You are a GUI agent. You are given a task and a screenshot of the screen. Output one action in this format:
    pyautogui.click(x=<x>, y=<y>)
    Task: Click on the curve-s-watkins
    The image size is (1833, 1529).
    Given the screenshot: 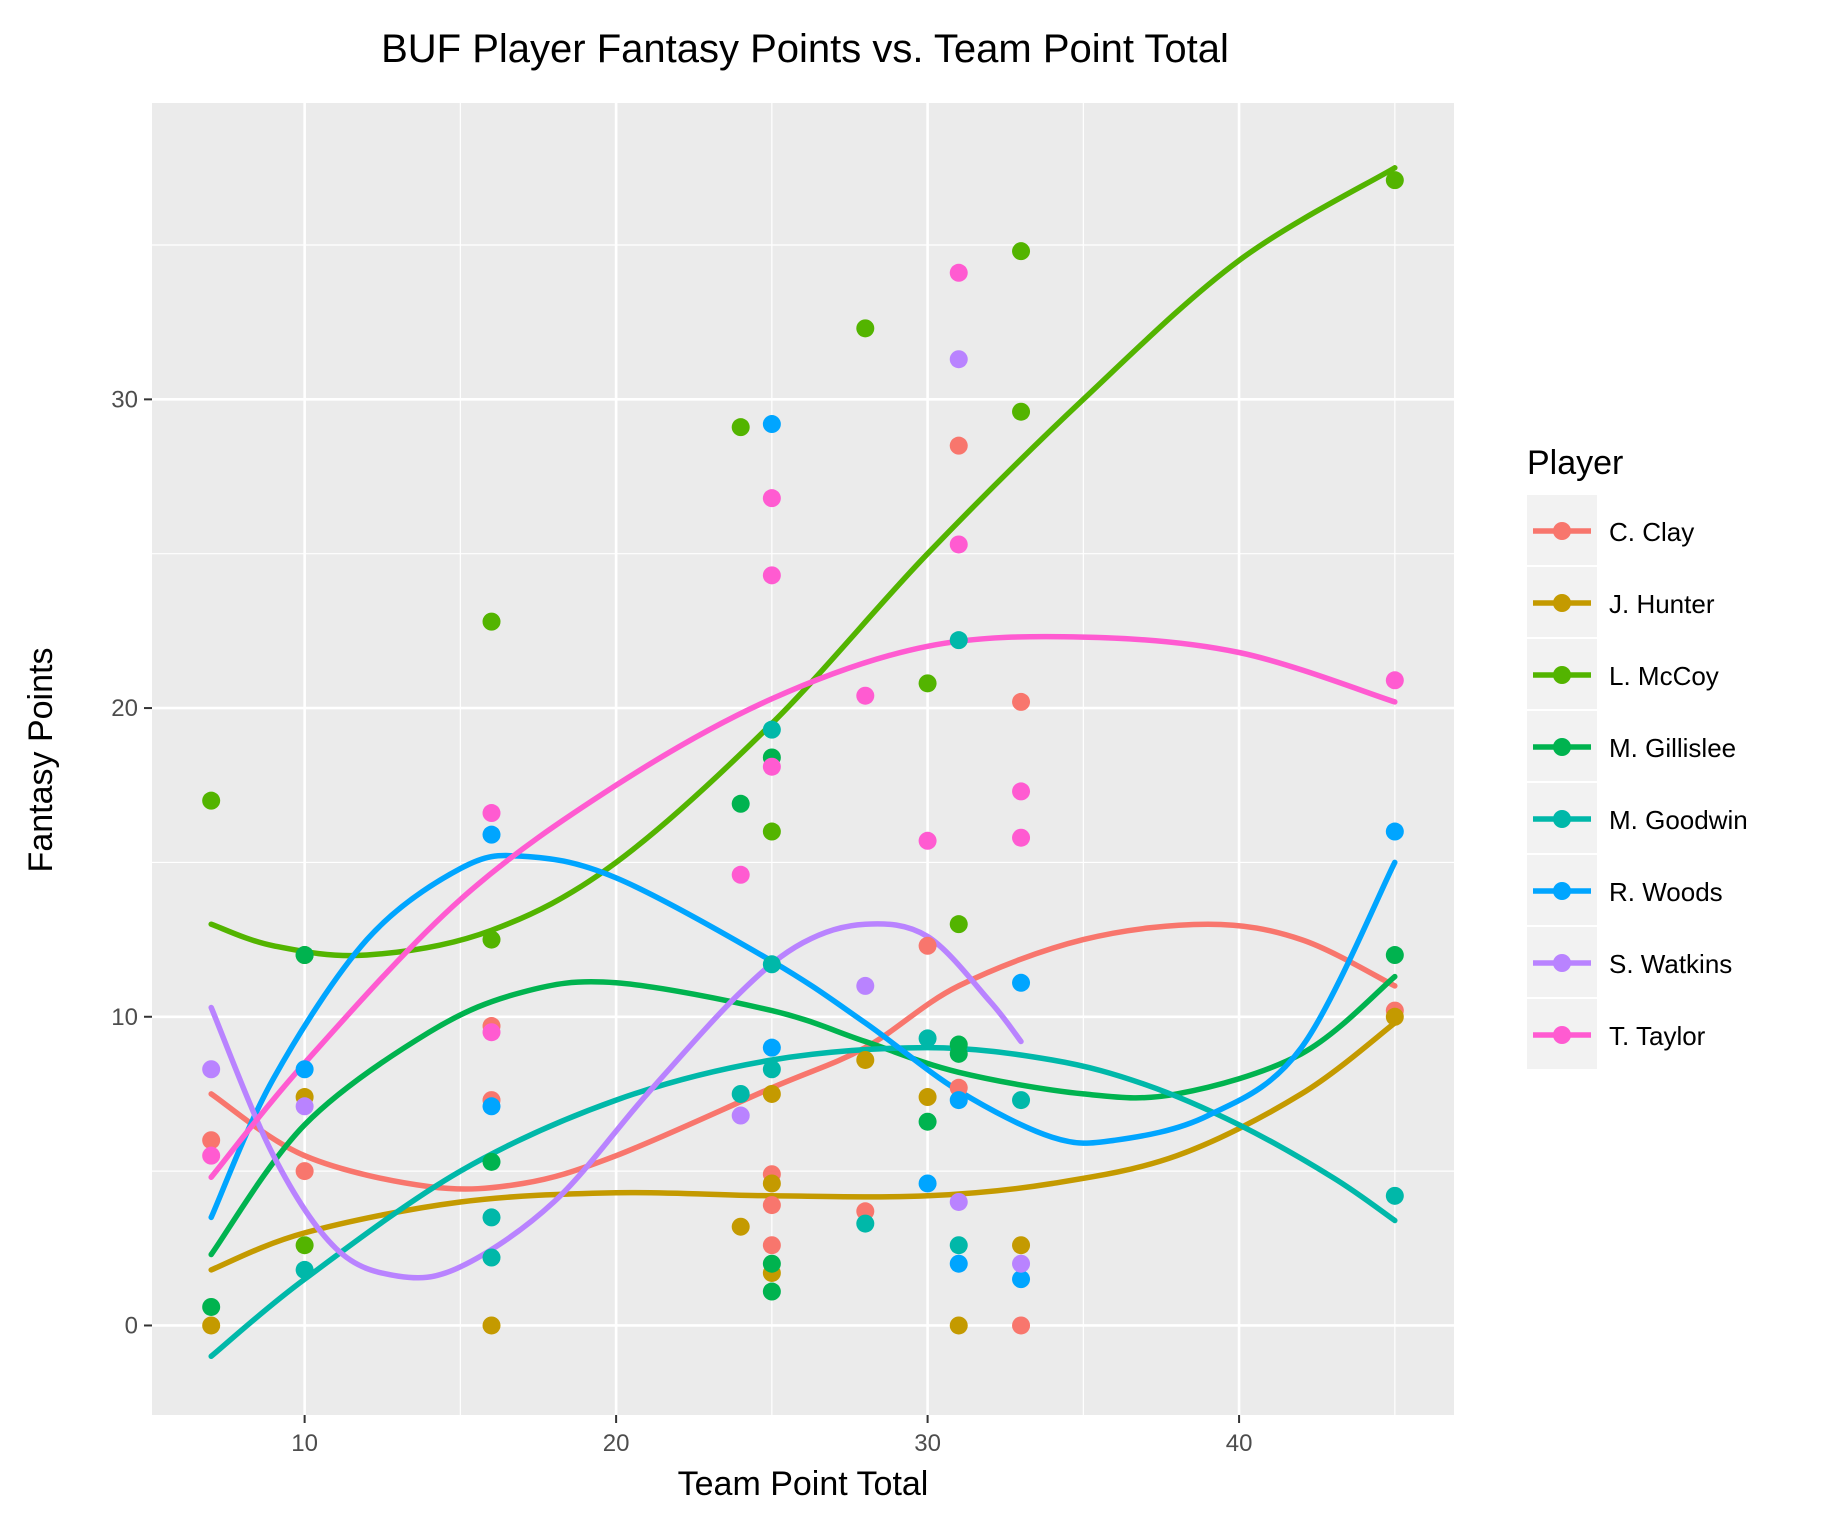 What is the action you would take?
    pyautogui.click(x=616, y=1101)
    